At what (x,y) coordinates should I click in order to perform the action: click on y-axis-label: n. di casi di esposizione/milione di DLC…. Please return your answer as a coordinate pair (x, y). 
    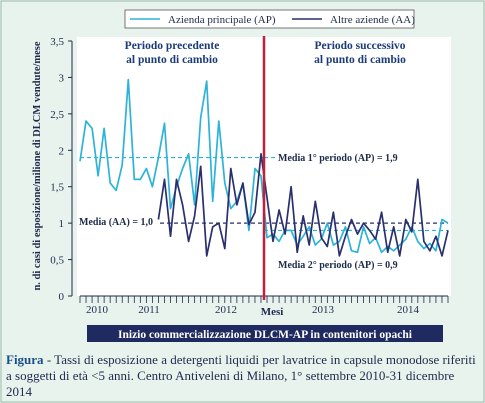
    Looking at the image, I should click on (37, 165).